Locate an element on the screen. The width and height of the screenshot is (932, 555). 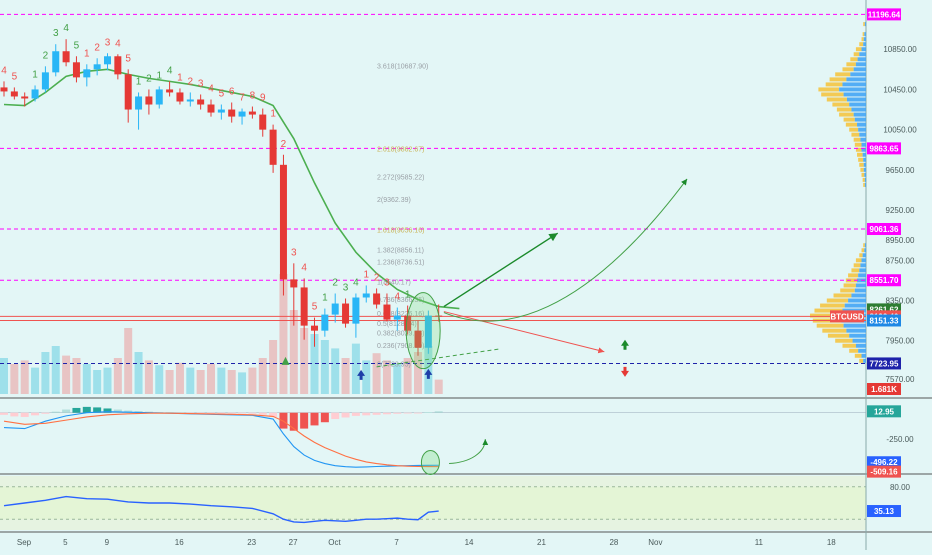
date-tick-label: 11 is located at coordinates (759, 542).